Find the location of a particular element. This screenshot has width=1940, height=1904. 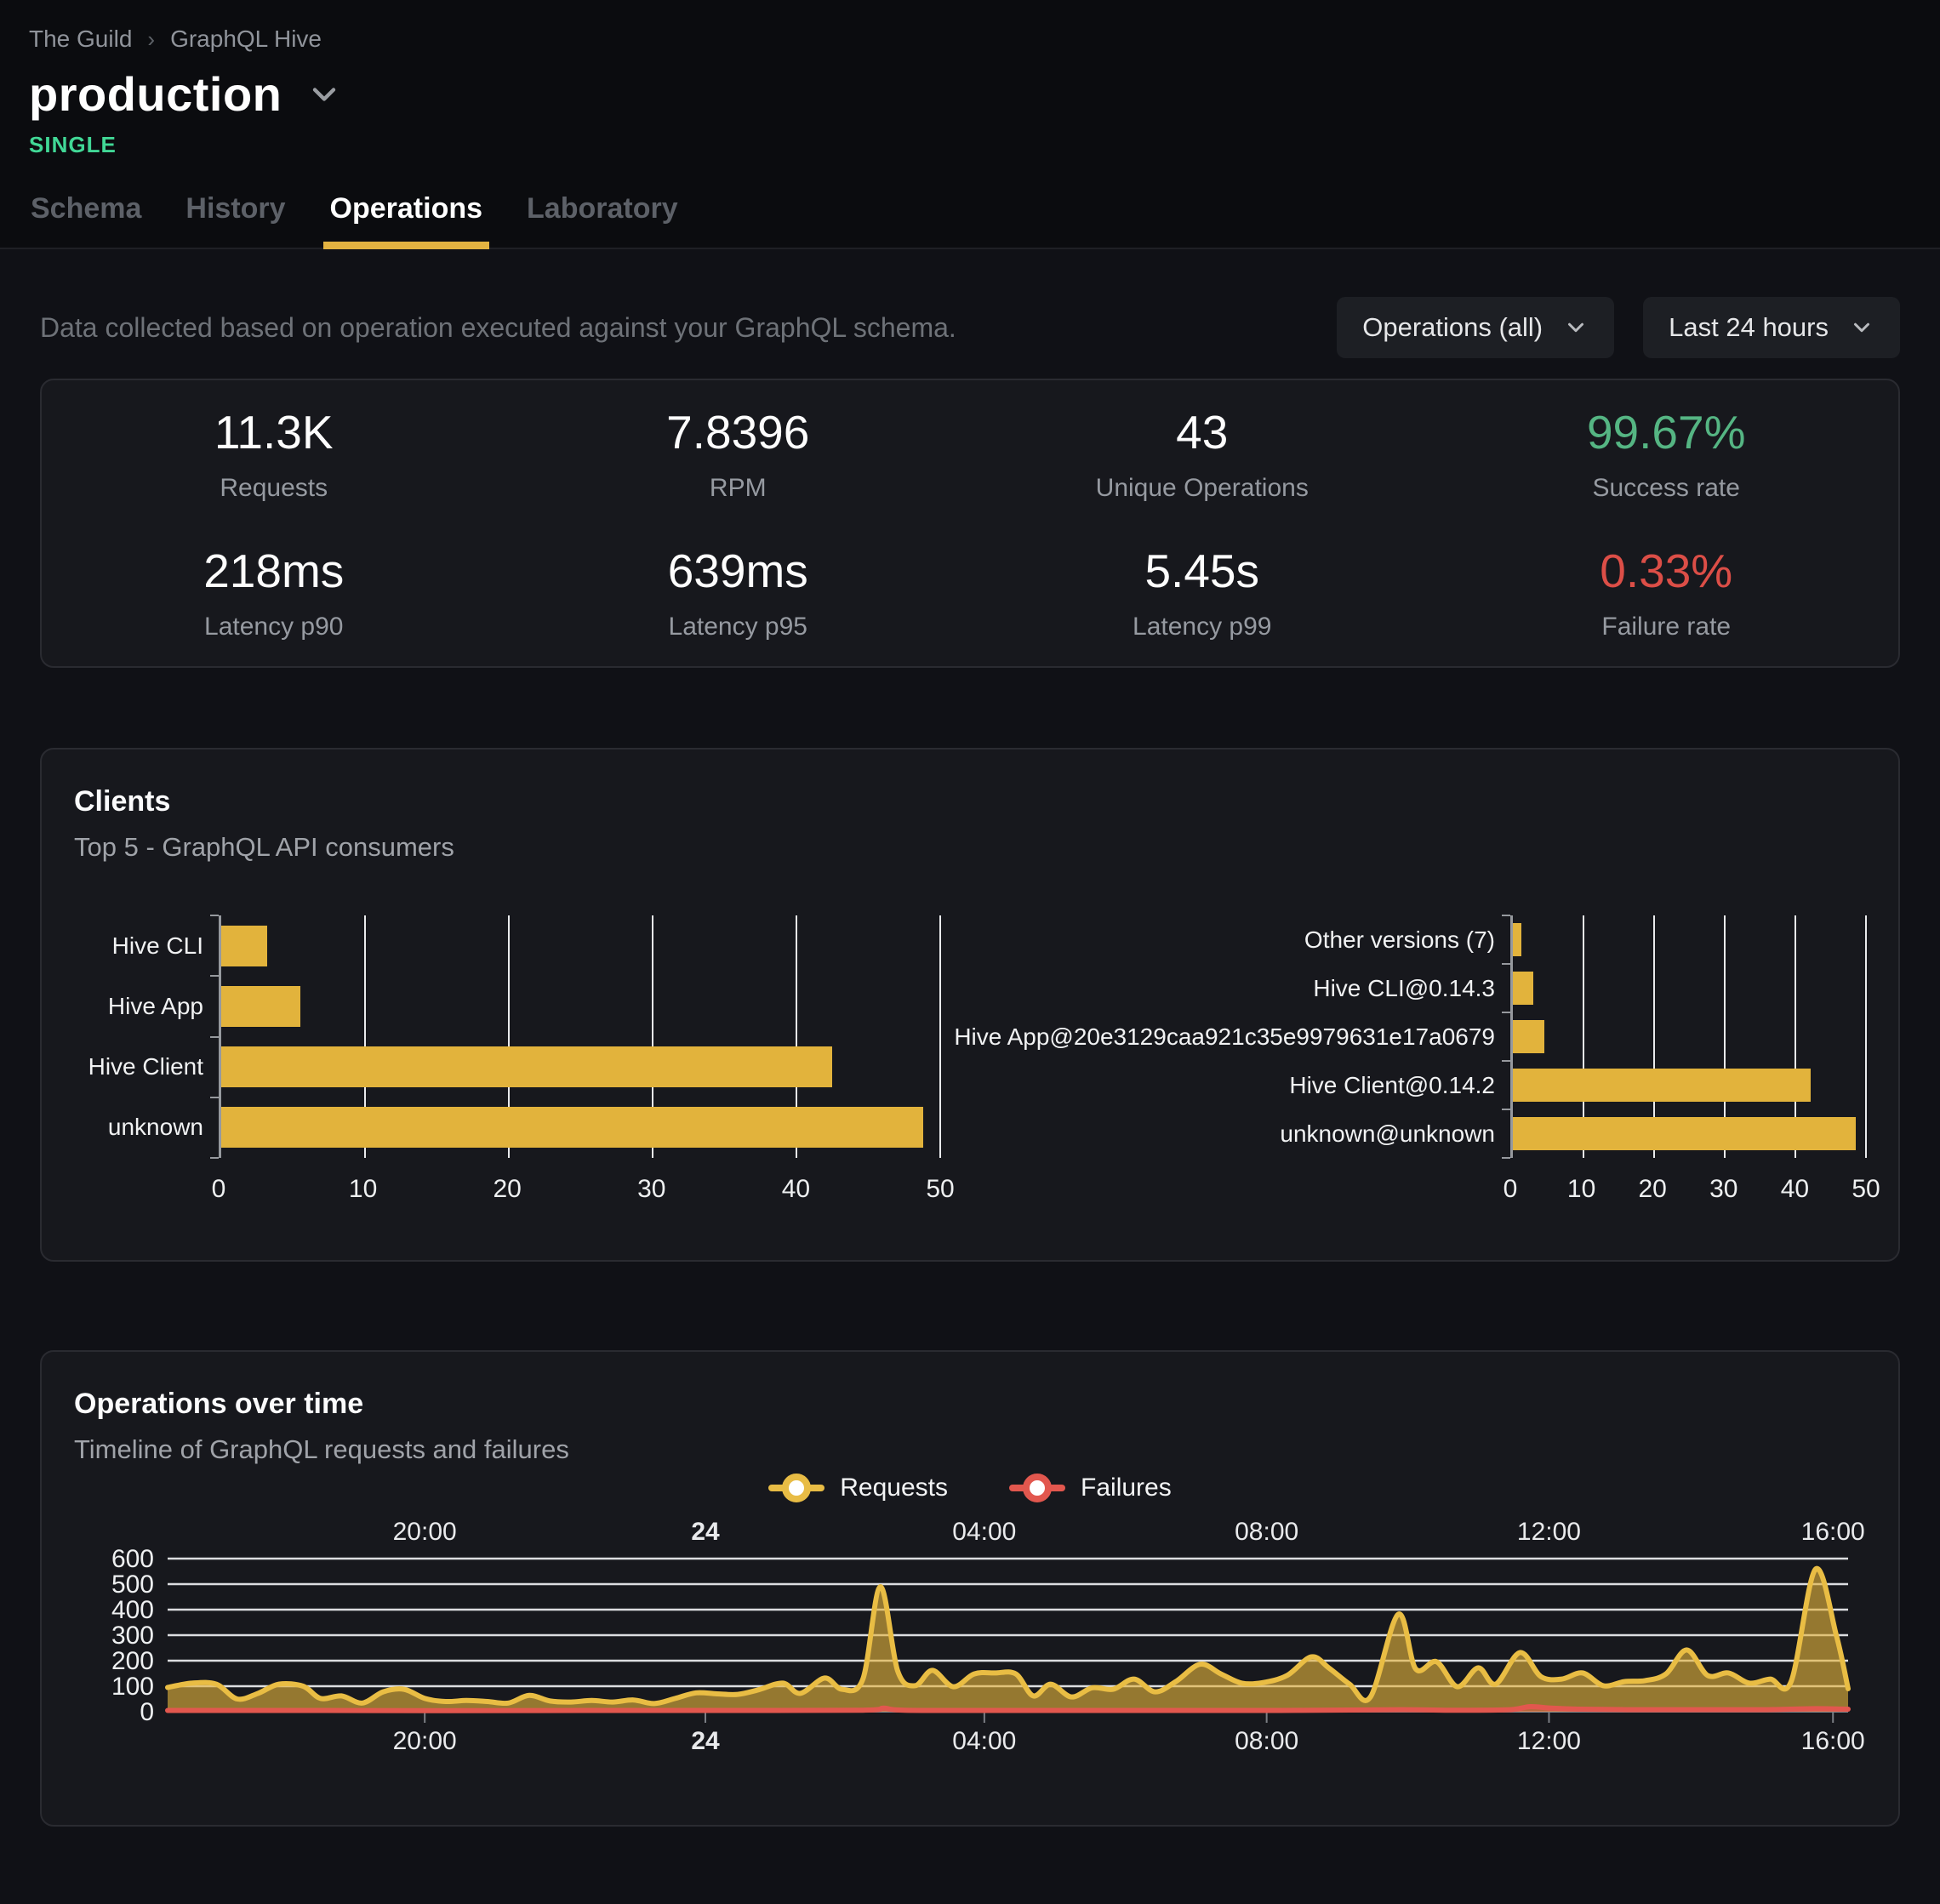

stat-value: 43 is located at coordinates (1202, 432).